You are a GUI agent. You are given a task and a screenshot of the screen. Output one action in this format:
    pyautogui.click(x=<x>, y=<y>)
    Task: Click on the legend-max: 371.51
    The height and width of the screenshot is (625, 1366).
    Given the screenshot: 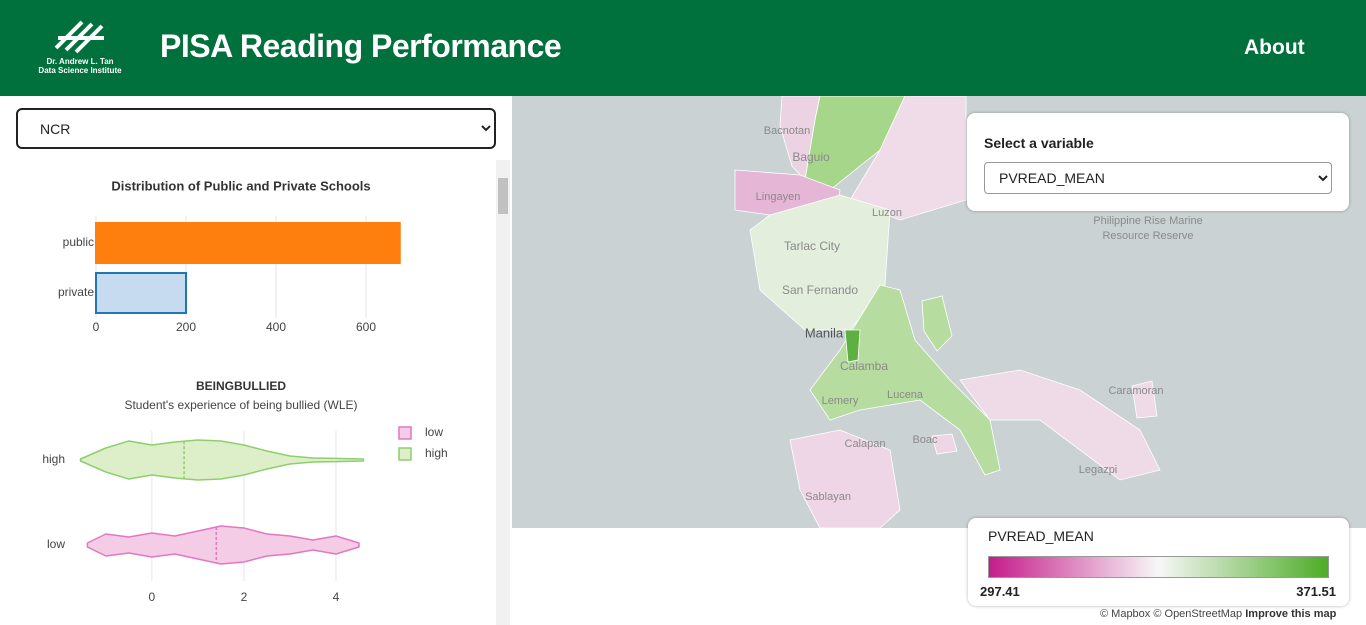 What is the action you would take?
    pyautogui.click(x=1316, y=591)
    